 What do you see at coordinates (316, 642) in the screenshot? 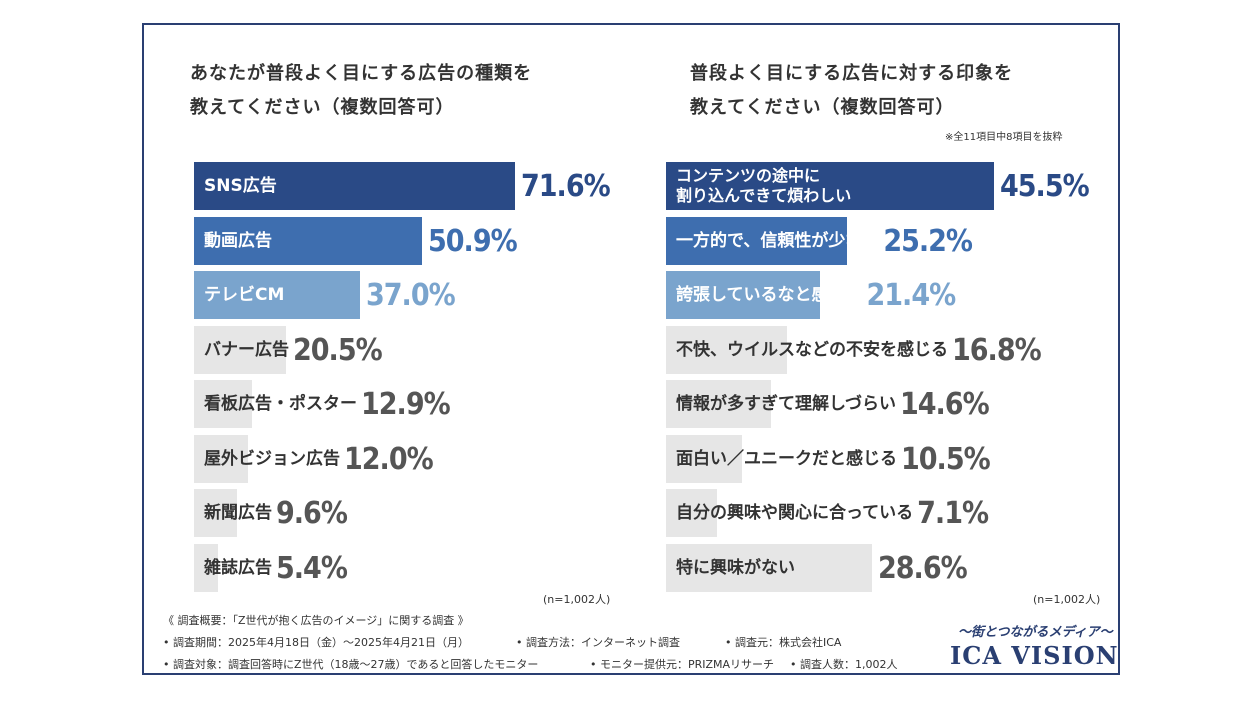
I see `footer-period: • 調査期間：2025年4月18日（金）〜2025年4月21日（月）` at bounding box center [316, 642].